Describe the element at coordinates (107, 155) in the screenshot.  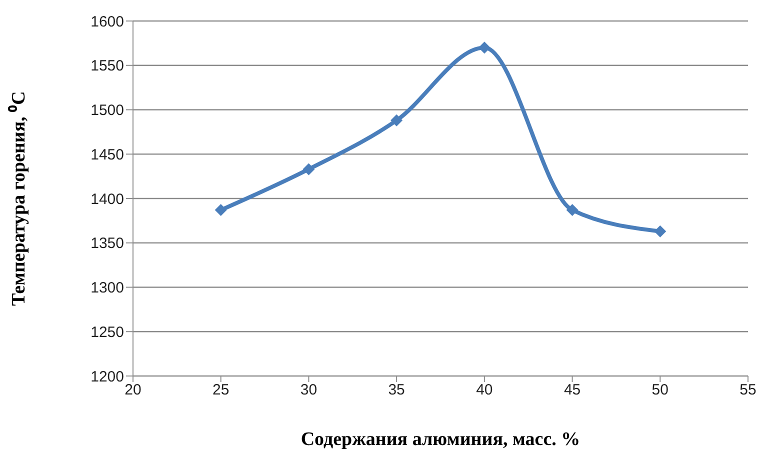
I see `y-tick-label: 1450` at that location.